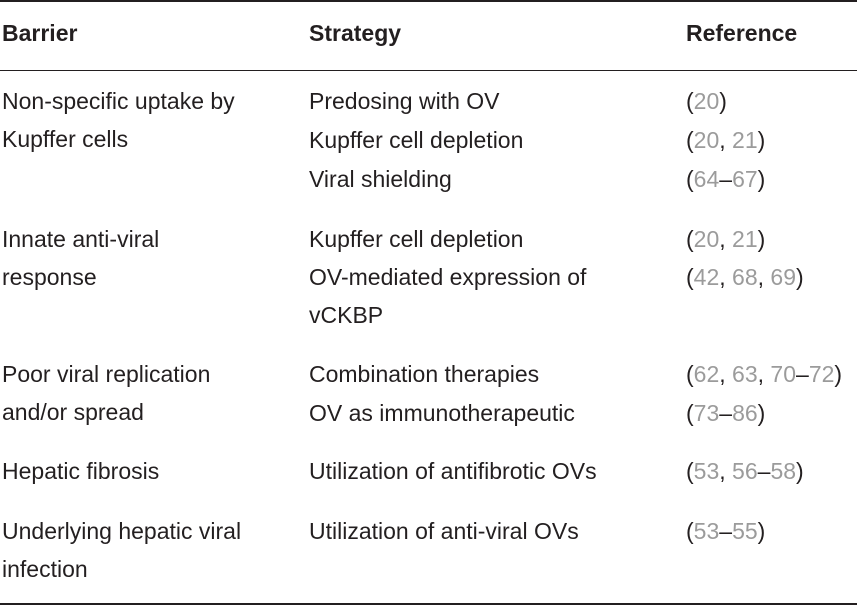 Image resolution: width=857 pixels, height=607 pixels. Describe the element at coordinates (745, 413) in the screenshot. I see `reference-number: 86` at that location.